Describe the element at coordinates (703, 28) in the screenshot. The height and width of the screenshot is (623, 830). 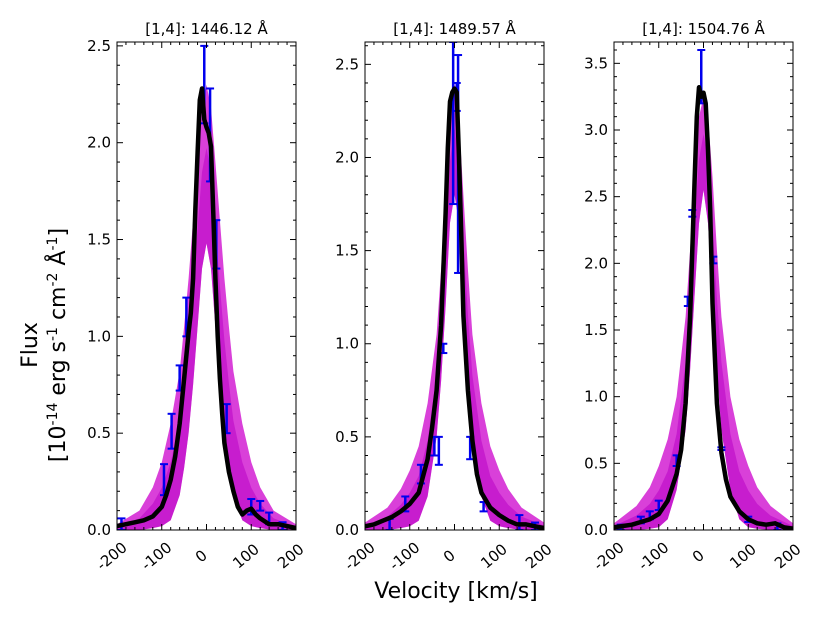
I see `panel-title: [1,4]: 1504.76 Å` at that location.